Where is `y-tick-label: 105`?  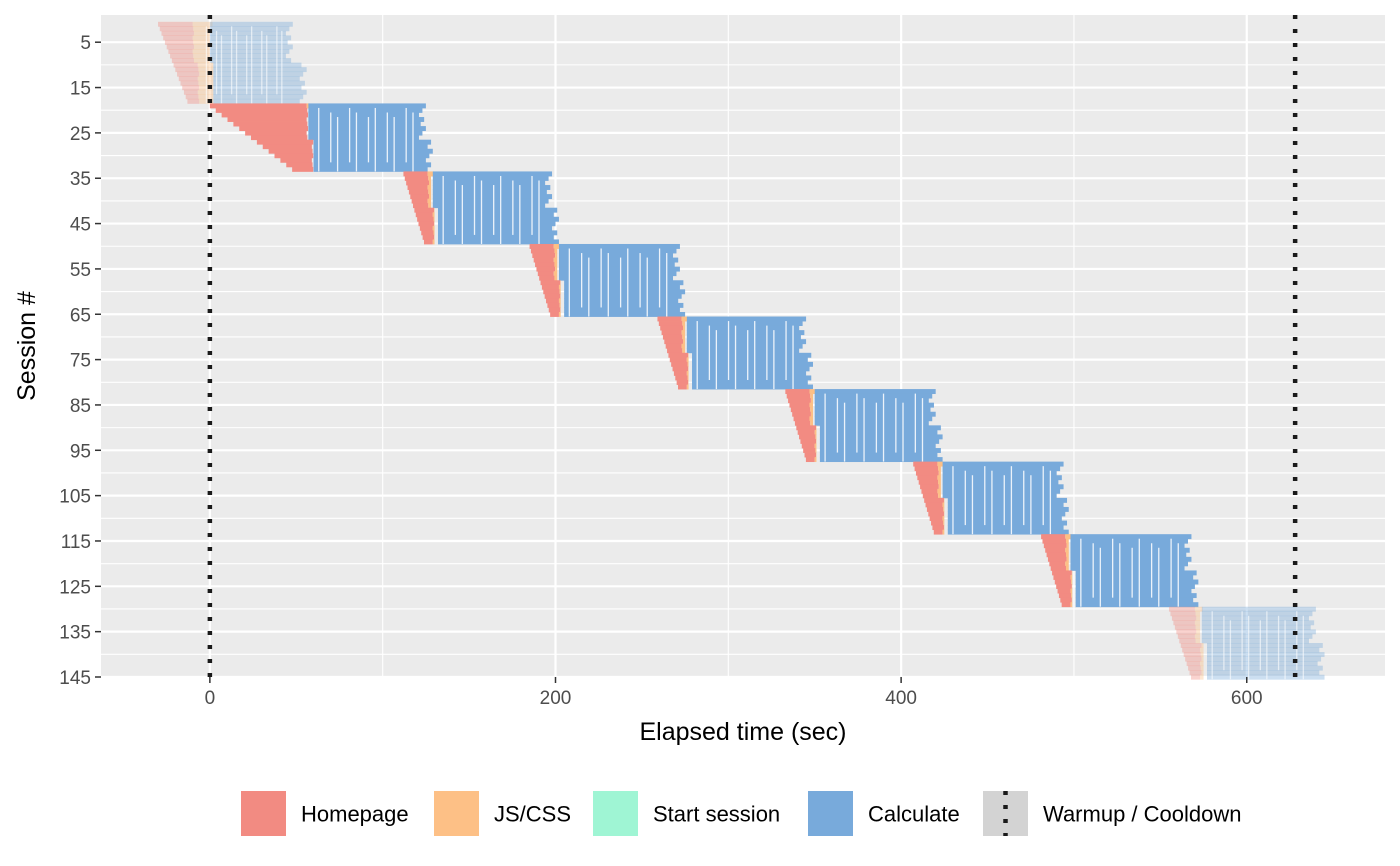 y-tick-label: 105 is located at coordinates (75, 497).